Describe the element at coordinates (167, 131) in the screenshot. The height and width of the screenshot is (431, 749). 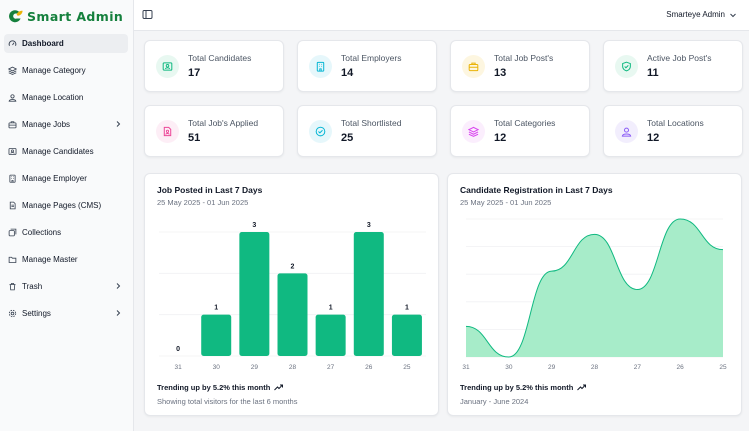
I see `file-user-icon` at that location.